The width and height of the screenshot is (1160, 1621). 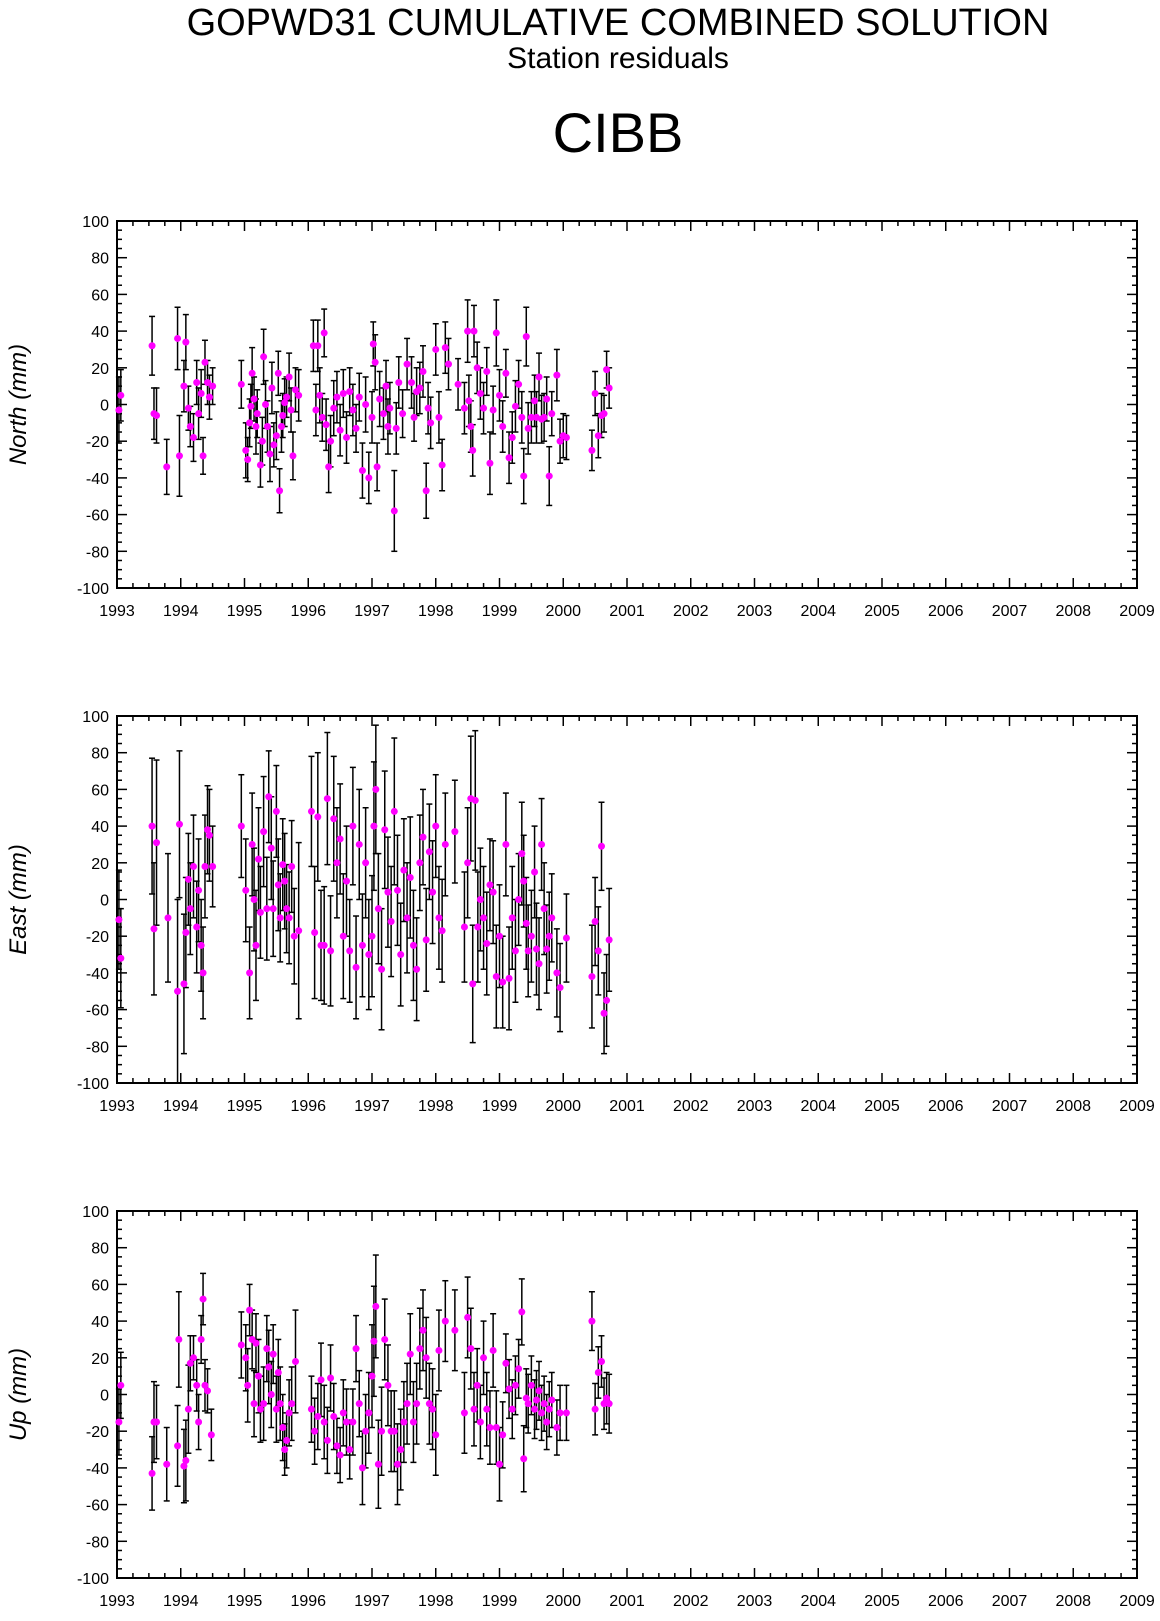 I want to click on x-tick-label: 1995, so click(x=245, y=1106).